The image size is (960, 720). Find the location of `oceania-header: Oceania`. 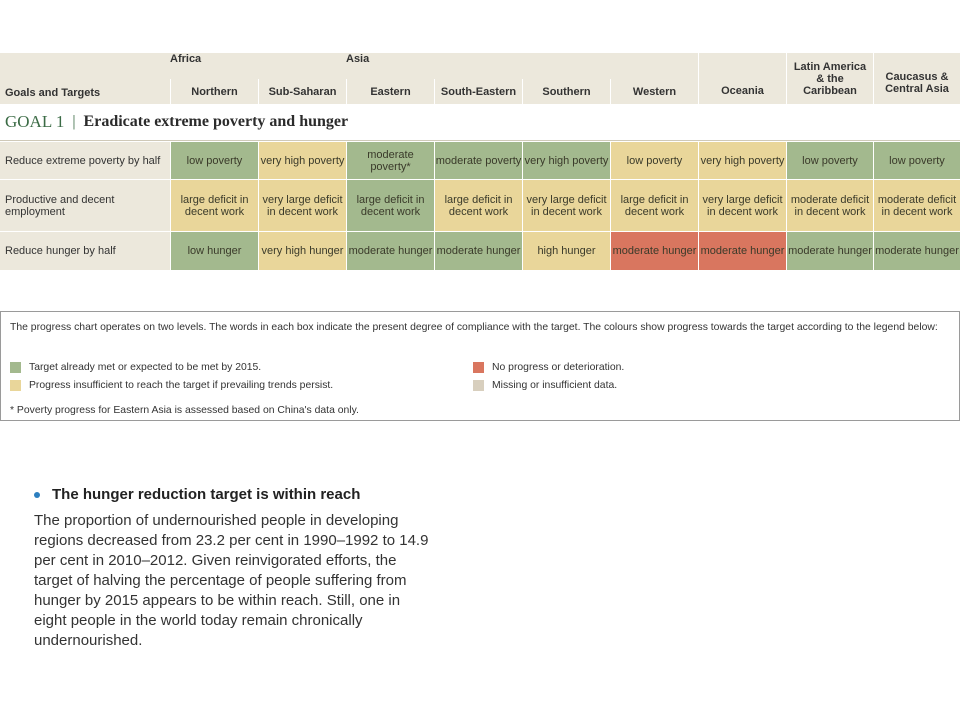

oceania-header: Oceania is located at coordinates (742, 78).